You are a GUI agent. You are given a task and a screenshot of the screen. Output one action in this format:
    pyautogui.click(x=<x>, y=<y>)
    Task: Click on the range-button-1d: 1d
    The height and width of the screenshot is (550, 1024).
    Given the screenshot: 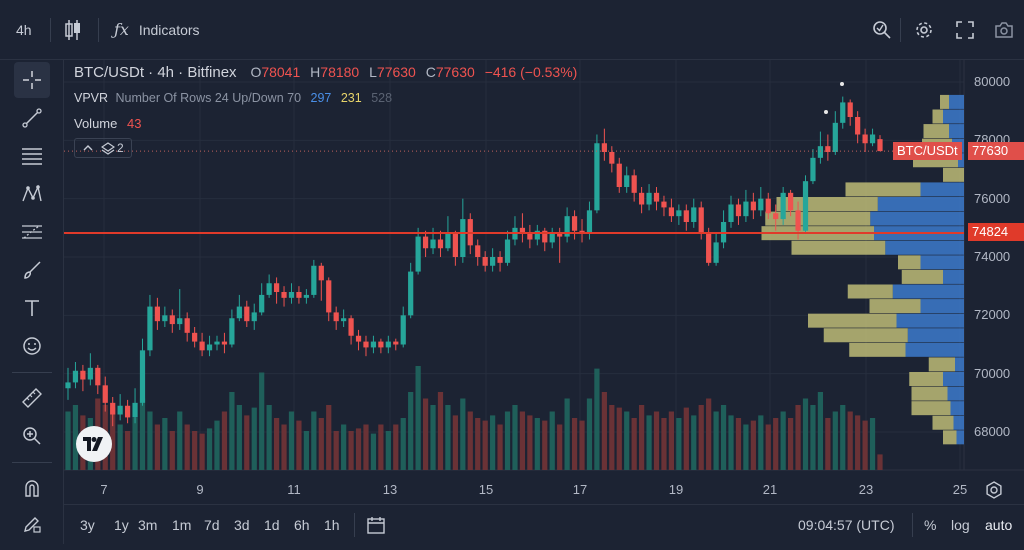 What is the action you would take?
    pyautogui.click(x=272, y=525)
    